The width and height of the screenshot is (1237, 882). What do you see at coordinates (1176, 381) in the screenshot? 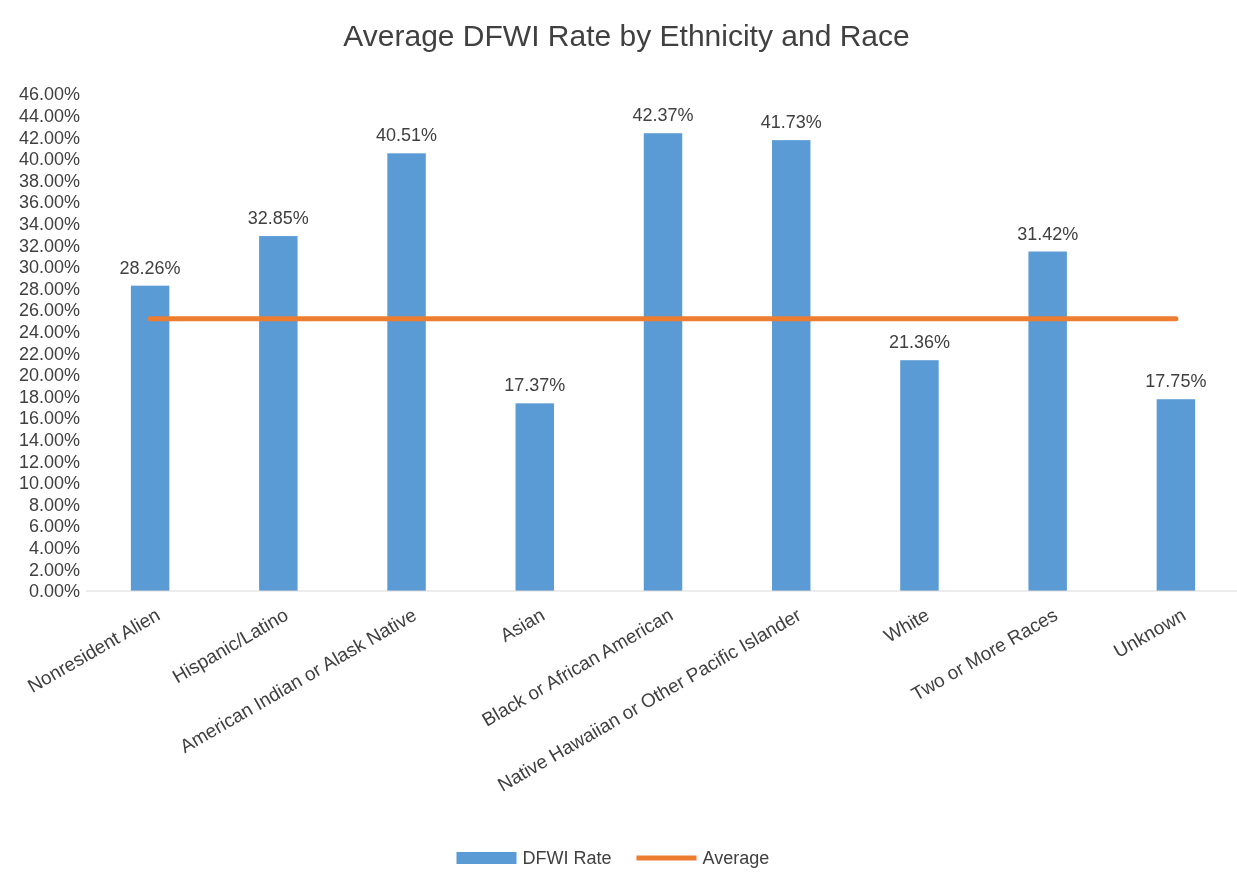
I see `data-label: 17.75%` at bounding box center [1176, 381].